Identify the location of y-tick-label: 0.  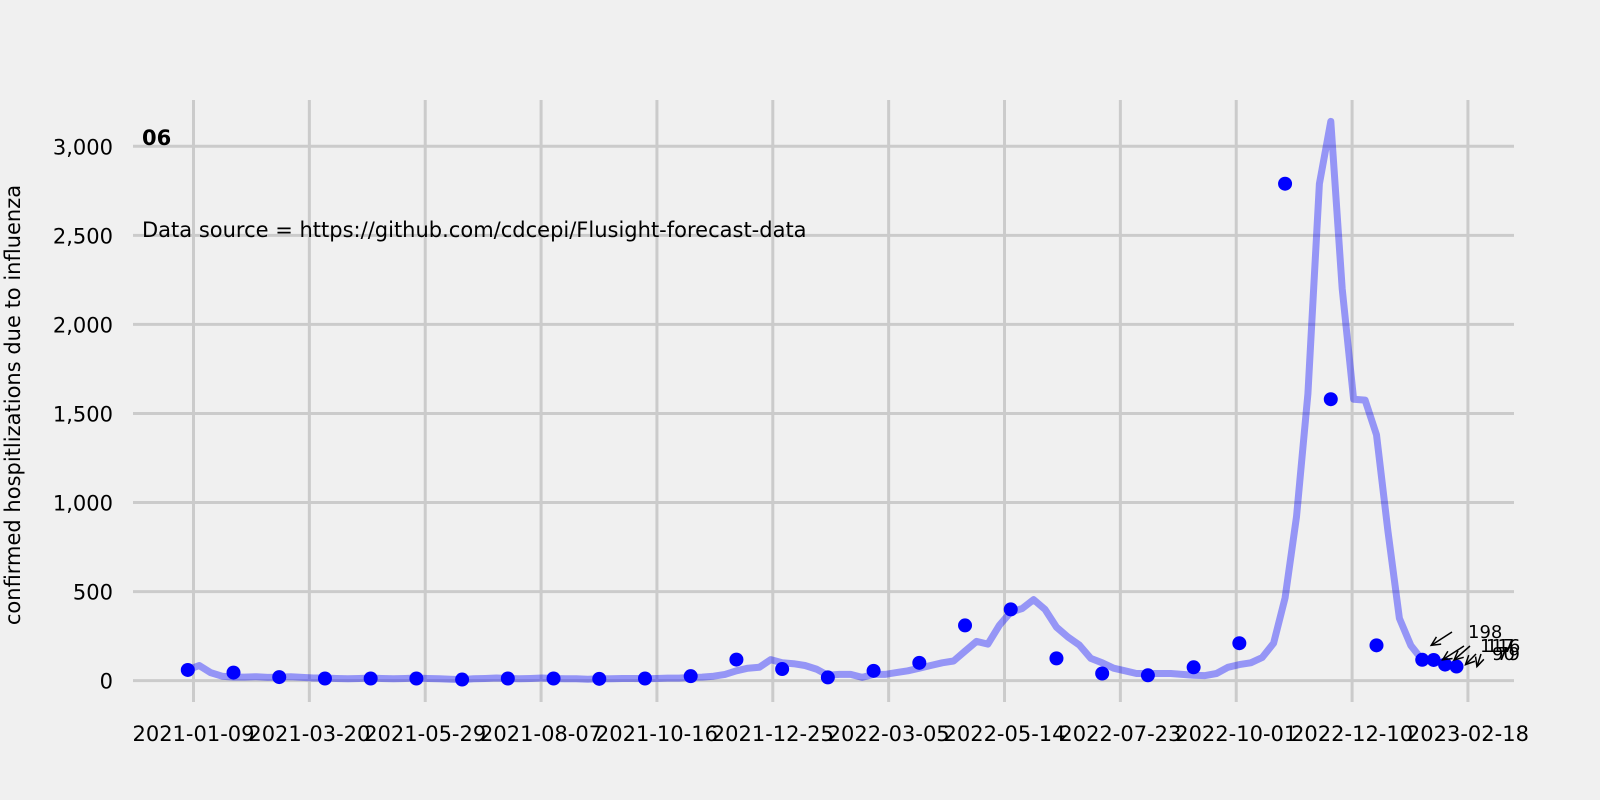
(106, 682).